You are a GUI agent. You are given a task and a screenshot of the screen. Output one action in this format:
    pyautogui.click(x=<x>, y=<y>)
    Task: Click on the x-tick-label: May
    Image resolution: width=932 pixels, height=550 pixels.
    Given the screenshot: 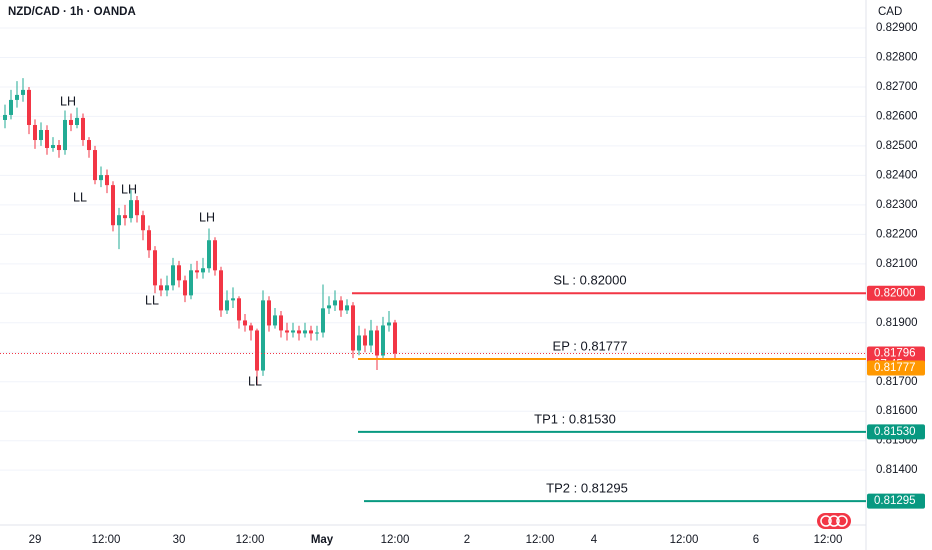 What is the action you would take?
    pyautogui.click(x=322, y=540)
    